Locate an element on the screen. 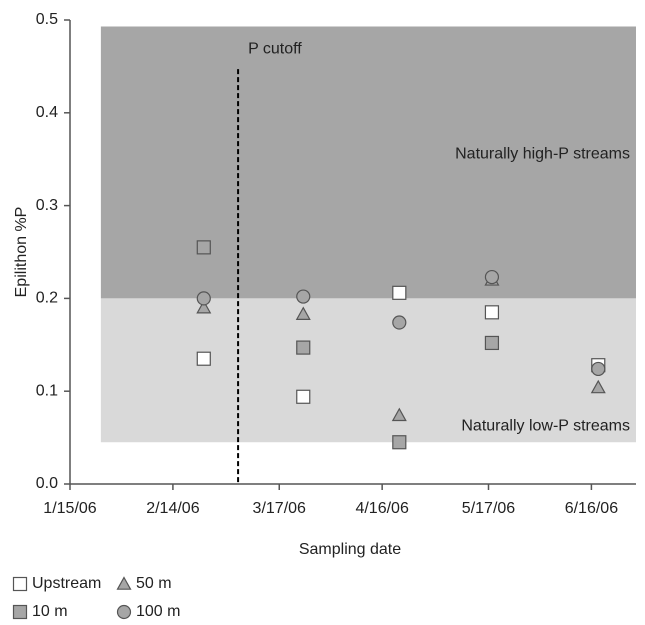 Image resolution: width=645 pixels, height=625 pixels. y-tick-label: 0.5 is located at coordinates (47, 19).